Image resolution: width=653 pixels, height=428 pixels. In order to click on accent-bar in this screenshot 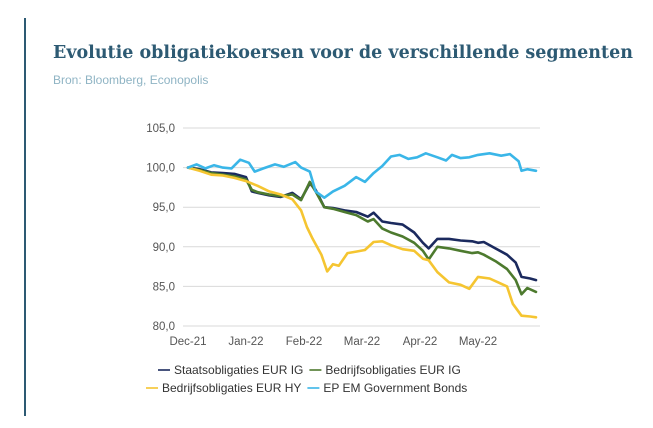, I will do `click(25, 217)`.